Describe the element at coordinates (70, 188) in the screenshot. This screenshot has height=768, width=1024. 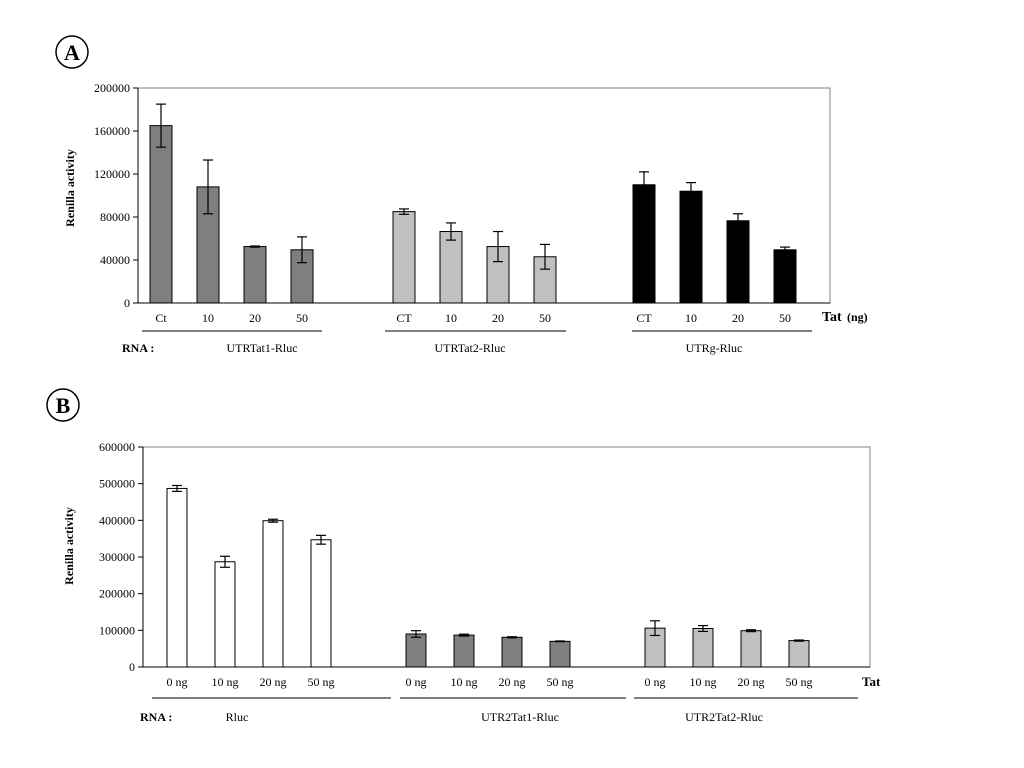
I see `panel-a-ylabel: Renilla activity` at that location.